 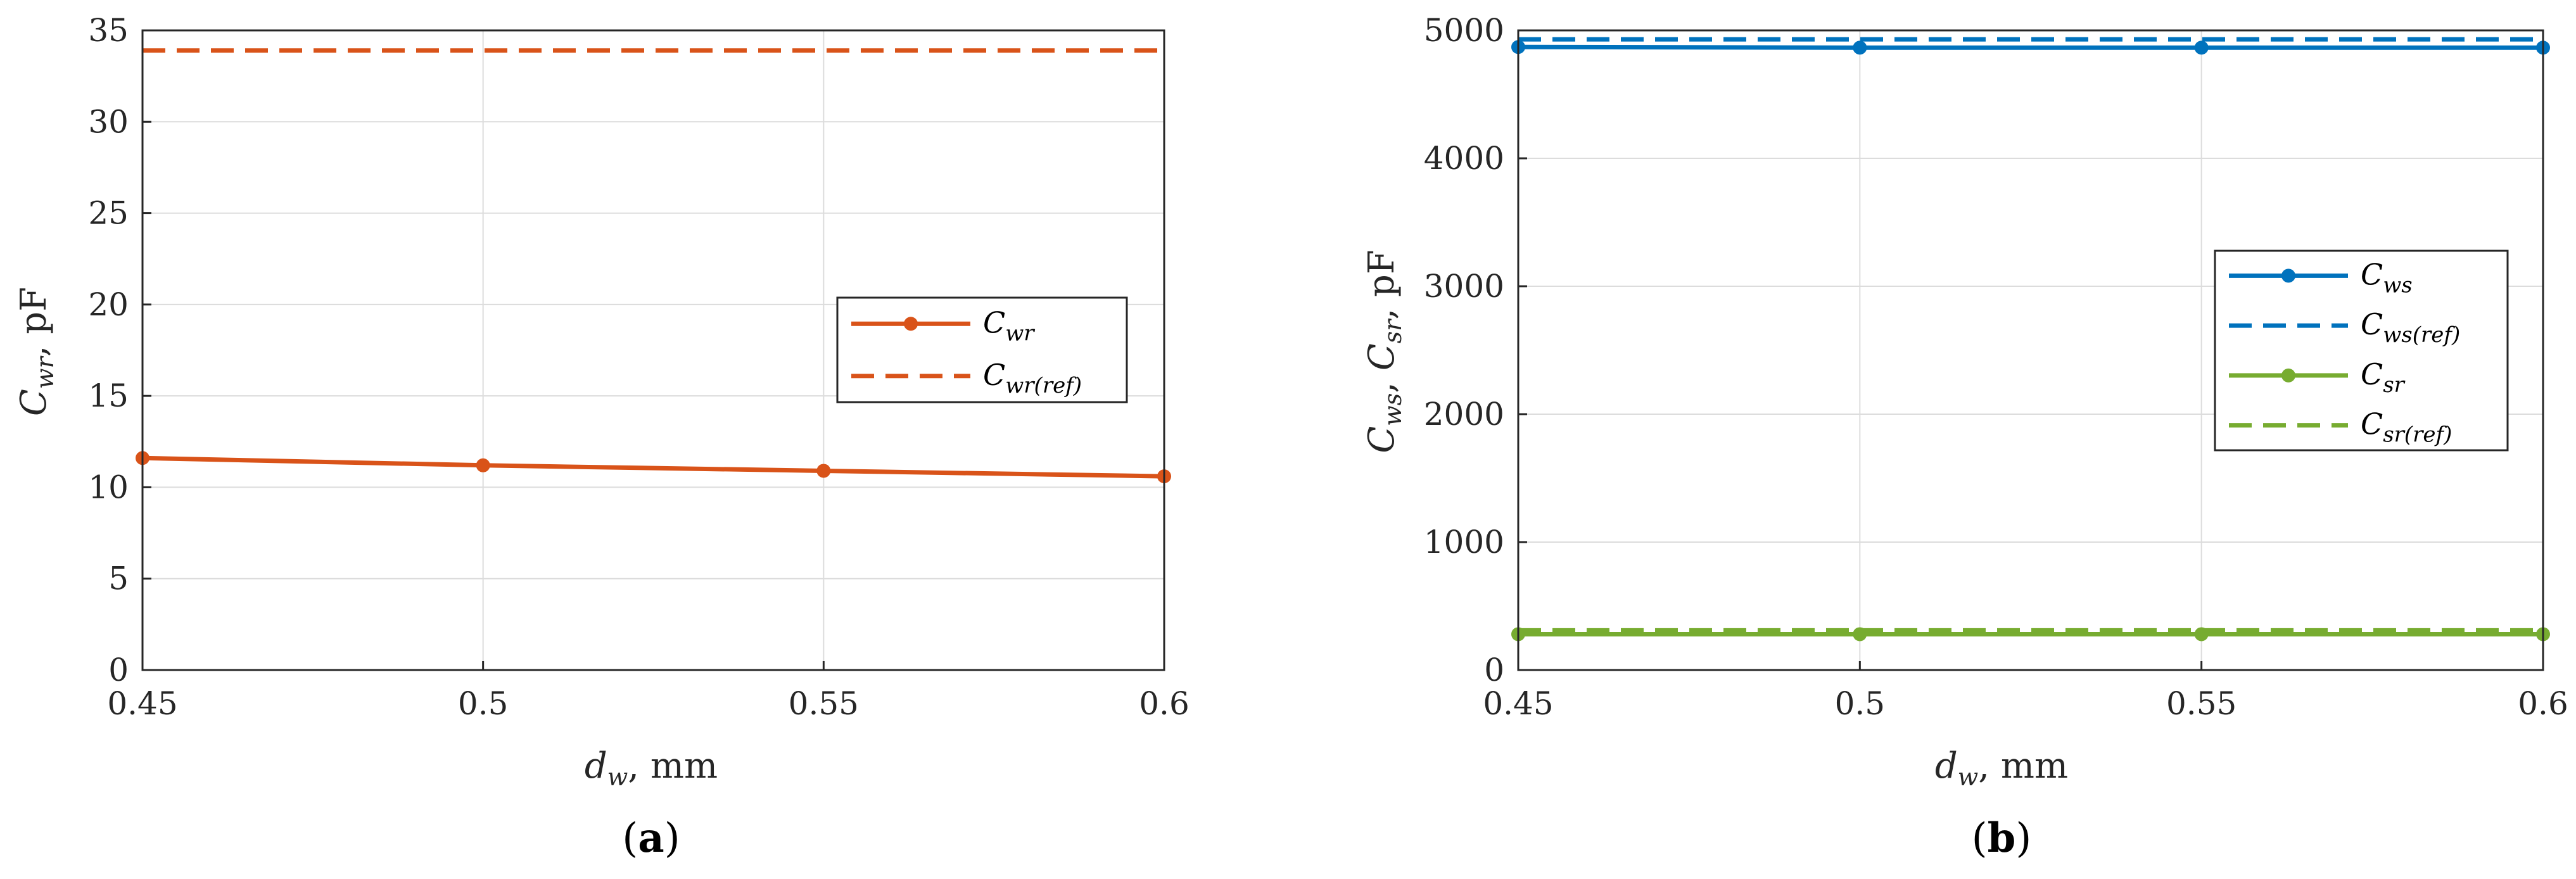 What do you see at coordinates (1384, 351) in the screenshot?
I see `chart-b-ylabel: Cws, Csr, pF` at bounding box center [1384, 351].